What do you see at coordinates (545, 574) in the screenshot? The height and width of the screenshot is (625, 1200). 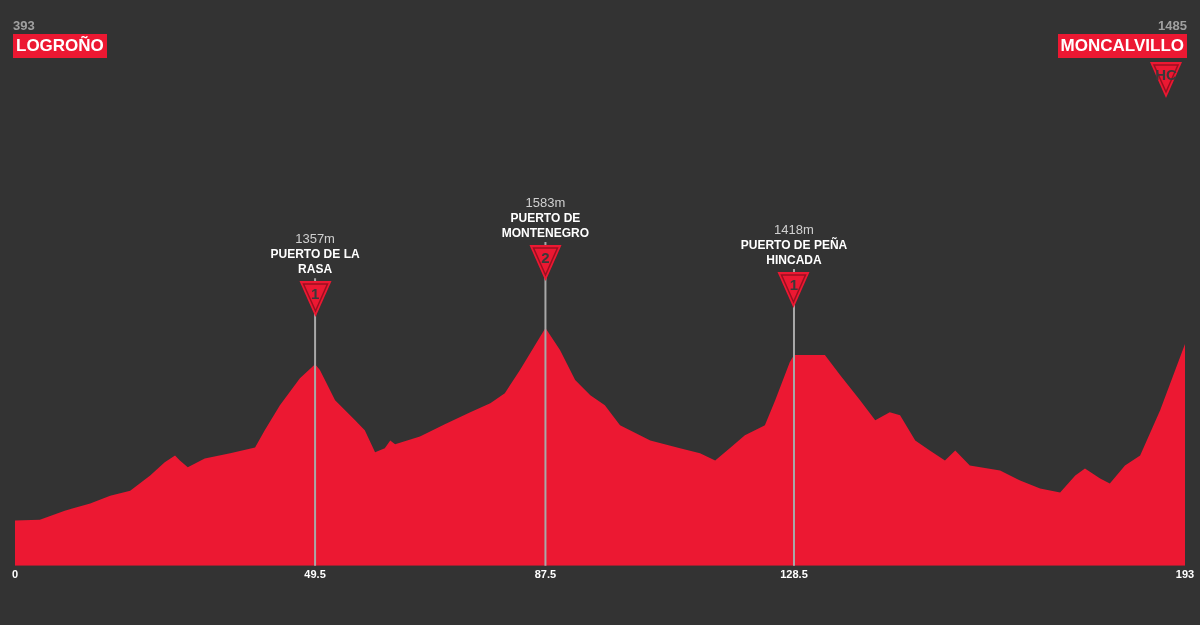 I see `x-tick-label: 87.5` at bounding box center [545, 574].